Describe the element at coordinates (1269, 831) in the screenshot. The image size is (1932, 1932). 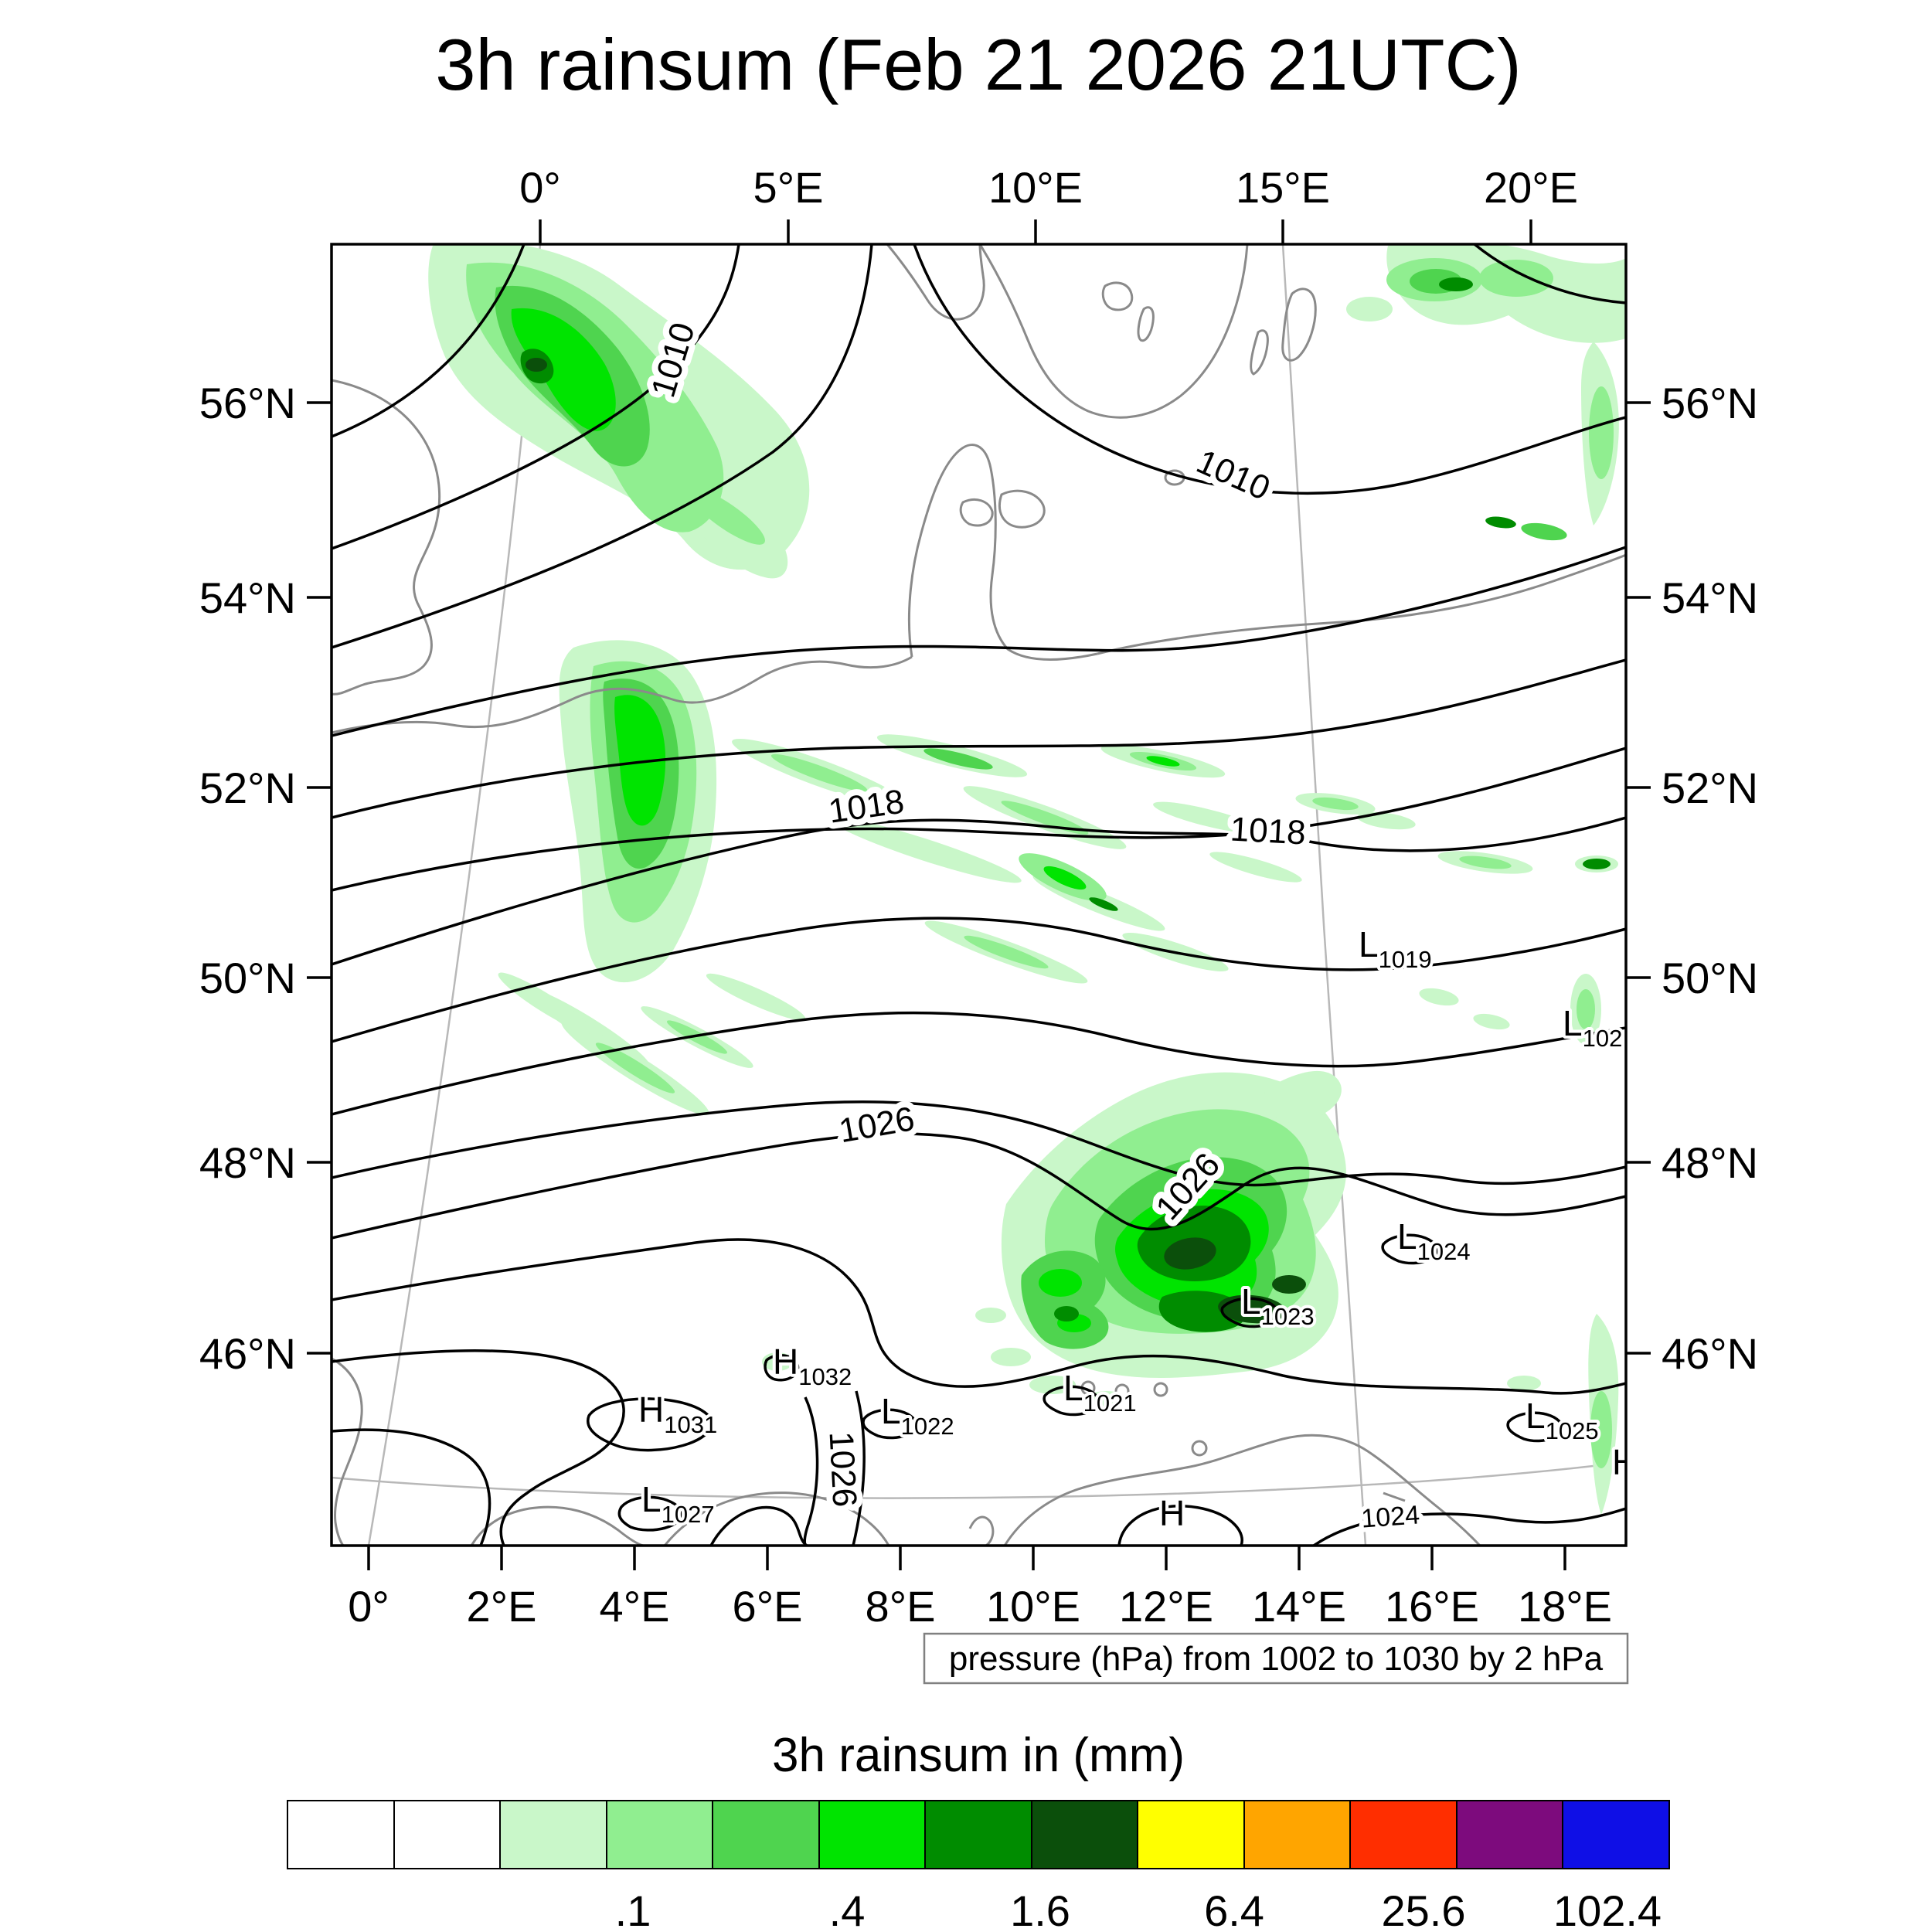
I see `isobar-label: 1018` at that location.